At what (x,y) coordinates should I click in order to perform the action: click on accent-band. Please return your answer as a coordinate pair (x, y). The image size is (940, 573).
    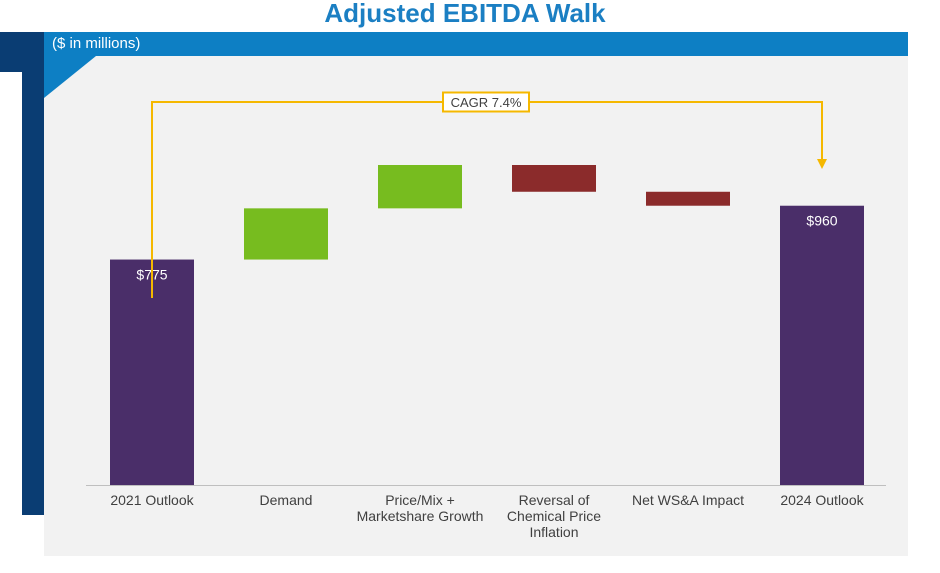
    Looking at the image, I should click on (33, 273).